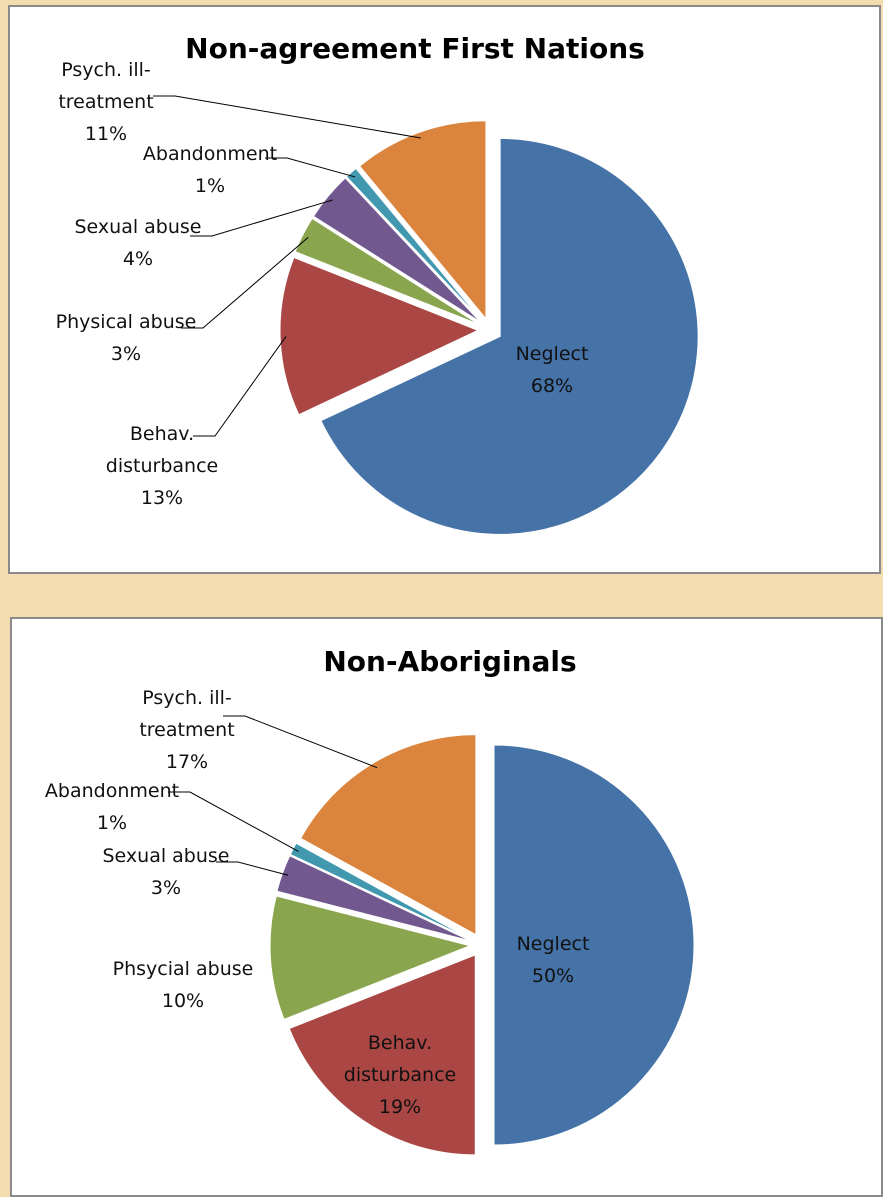 Image resolution: width=883 pixels, height=1197 pixels. What do you see at coordinates (183, 969) in the screenshot?
I see `category-label: Phsycial abuse` at bounding box center [183, 969].